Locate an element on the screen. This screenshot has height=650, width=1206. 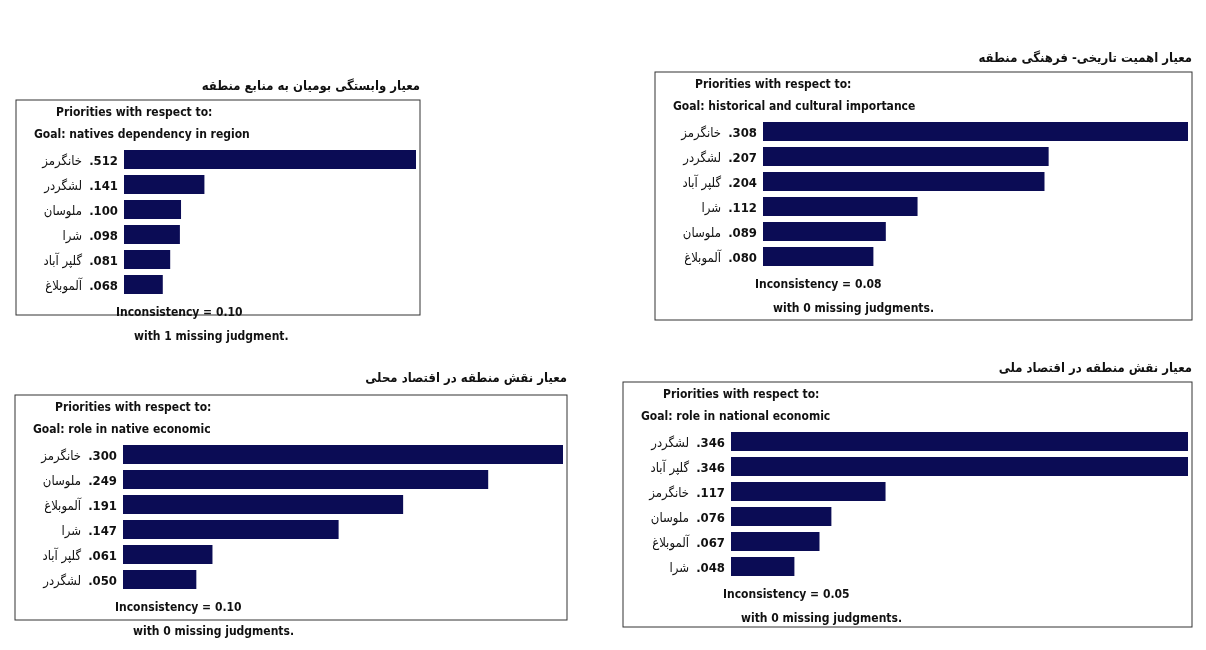
data-label: .249 is located at coordinates (102, 480).